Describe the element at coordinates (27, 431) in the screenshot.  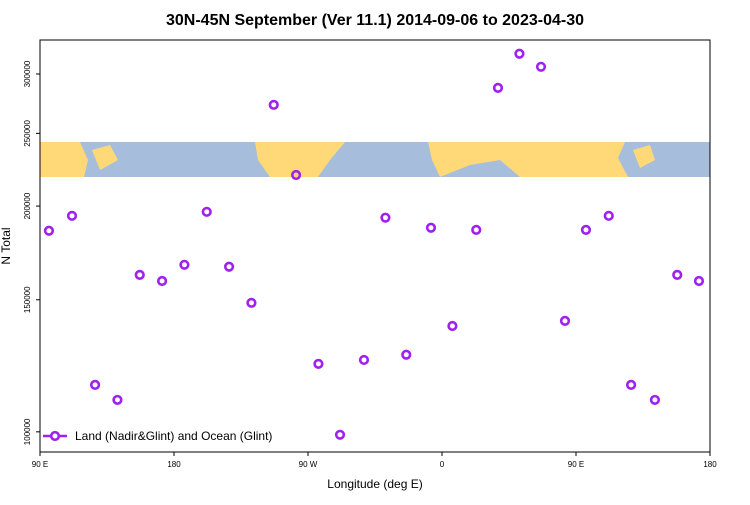
I see `y-tick-label: 100000` at that location.